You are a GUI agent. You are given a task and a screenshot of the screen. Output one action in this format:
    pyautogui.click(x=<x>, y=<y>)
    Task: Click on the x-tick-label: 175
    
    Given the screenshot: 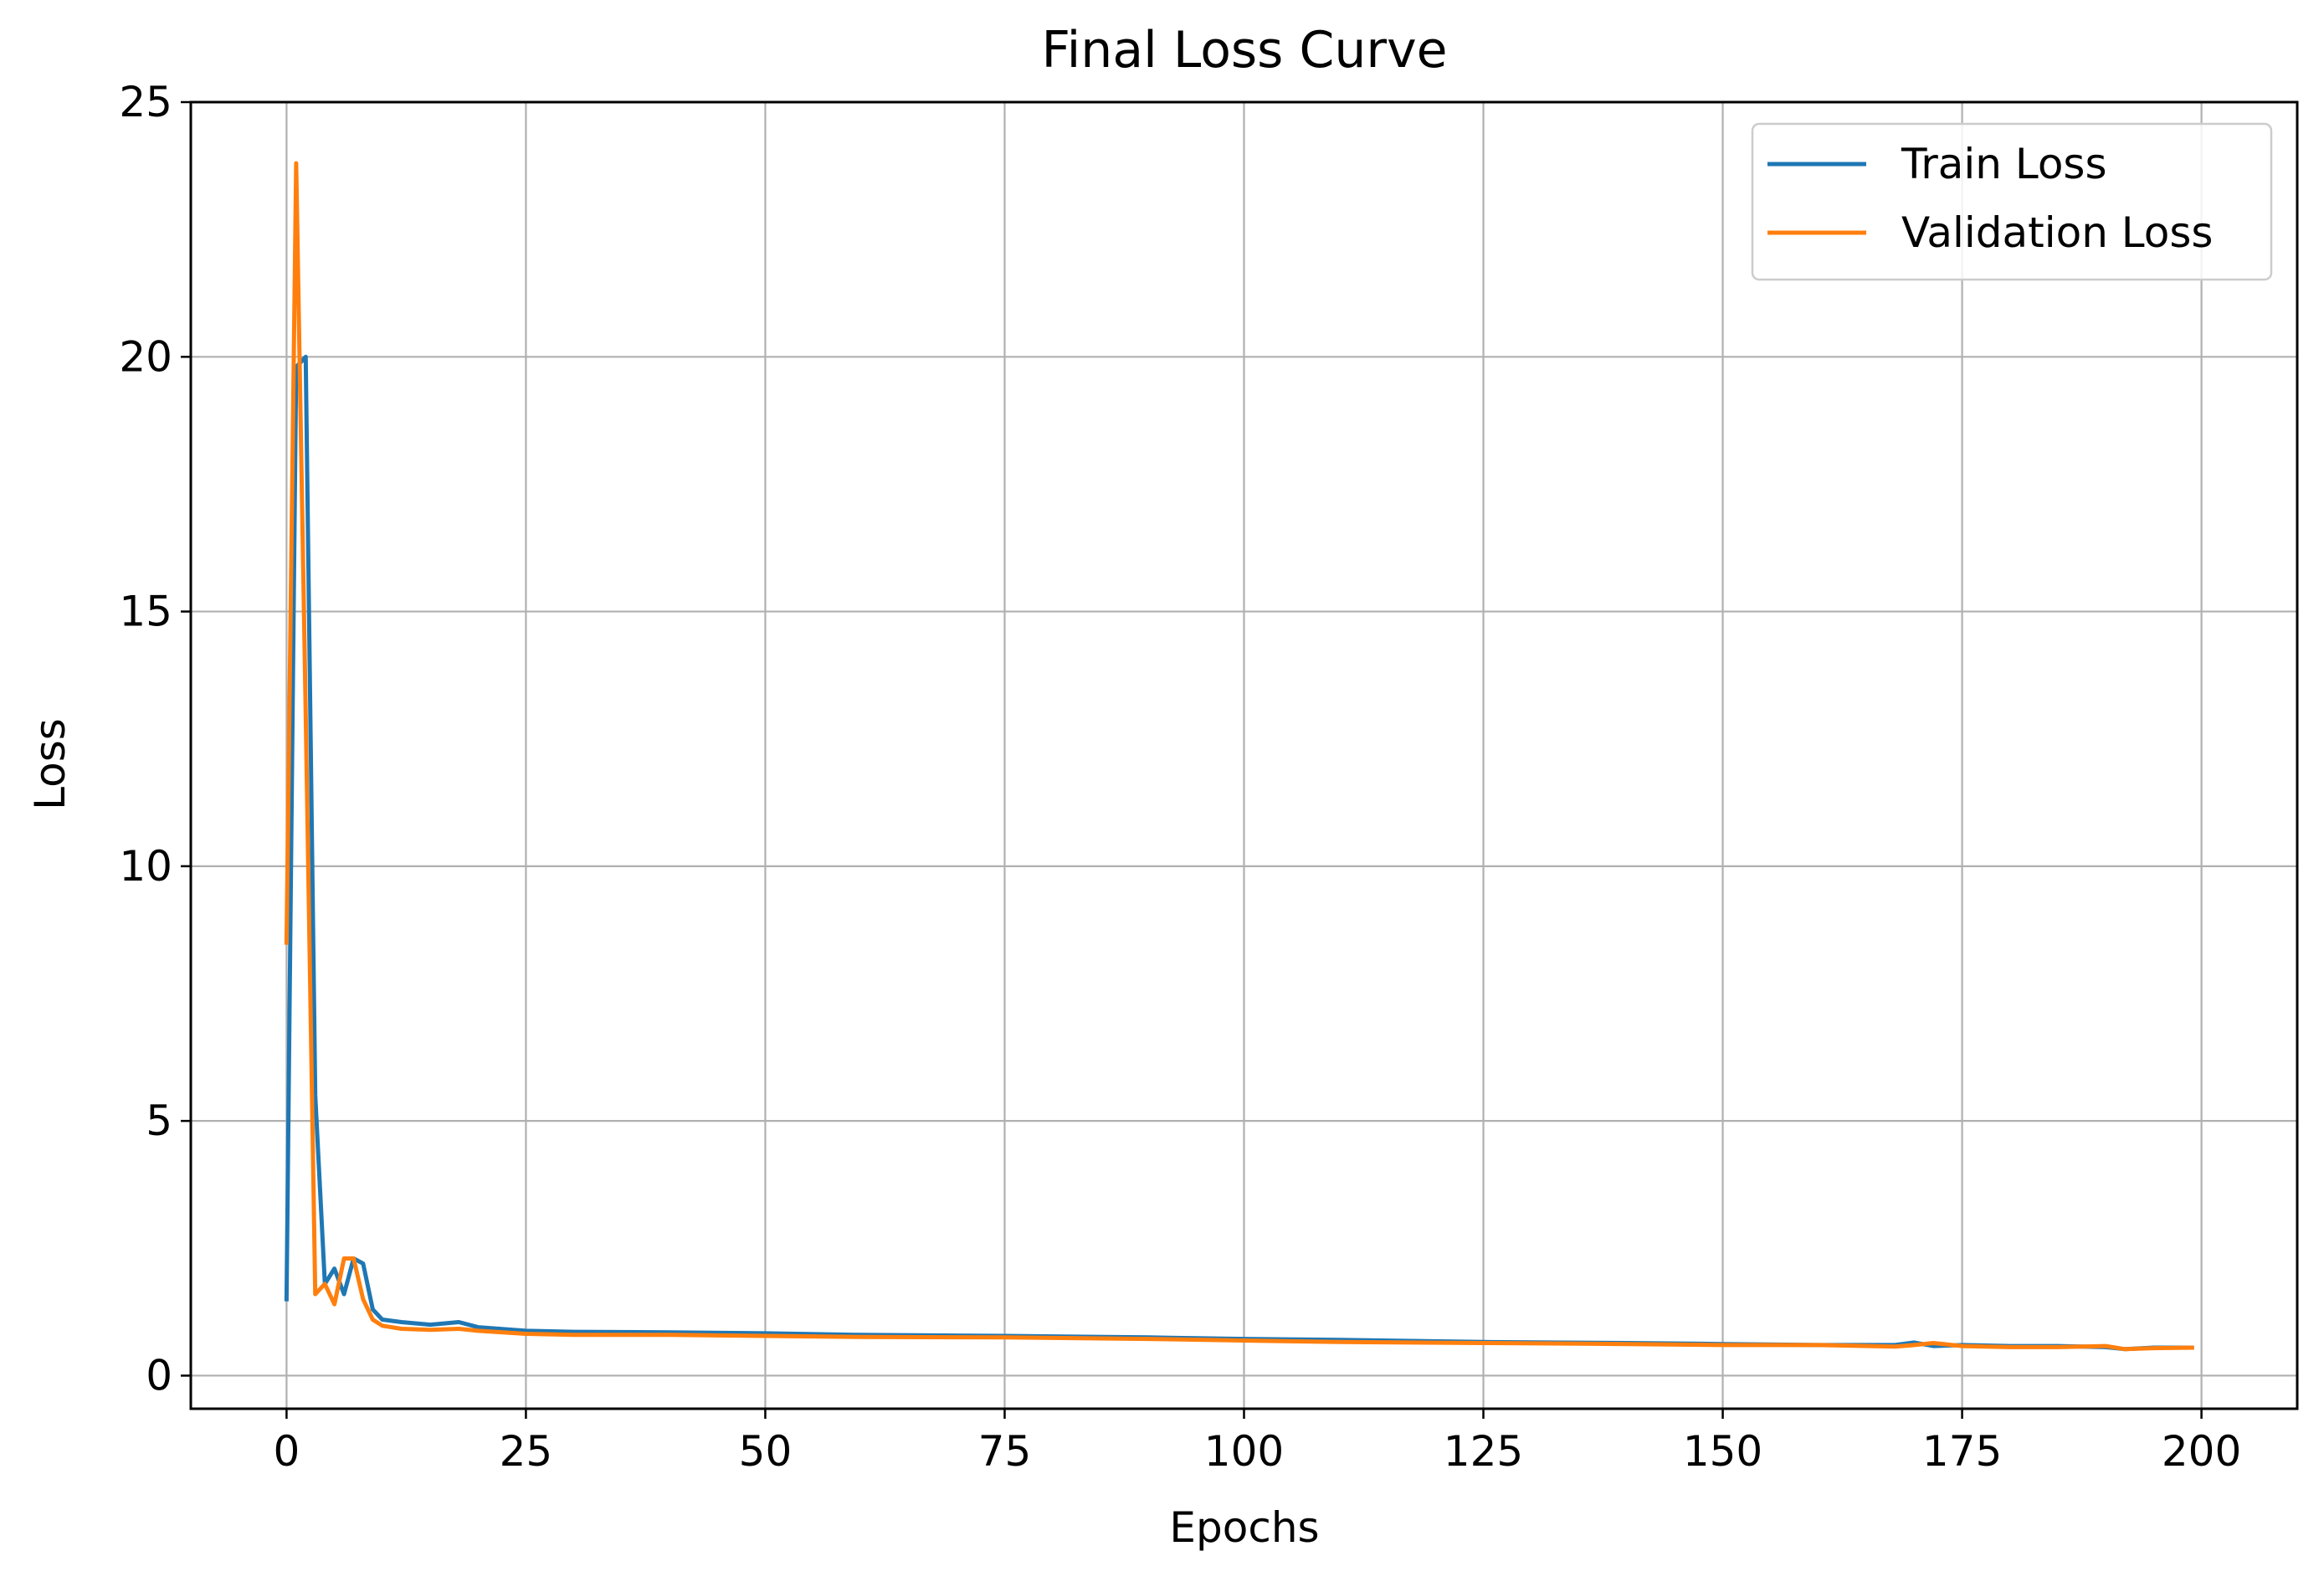 What is the action you would take?
    pyautogui.click(x=1962, y=1451)
    